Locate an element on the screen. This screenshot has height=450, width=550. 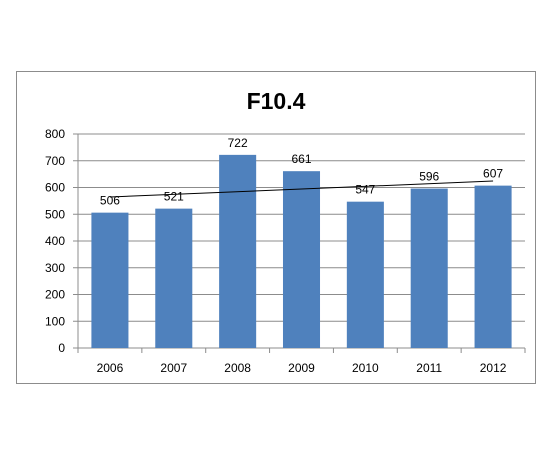
y-tick-label: 800 is located at coordinates (55, 134).